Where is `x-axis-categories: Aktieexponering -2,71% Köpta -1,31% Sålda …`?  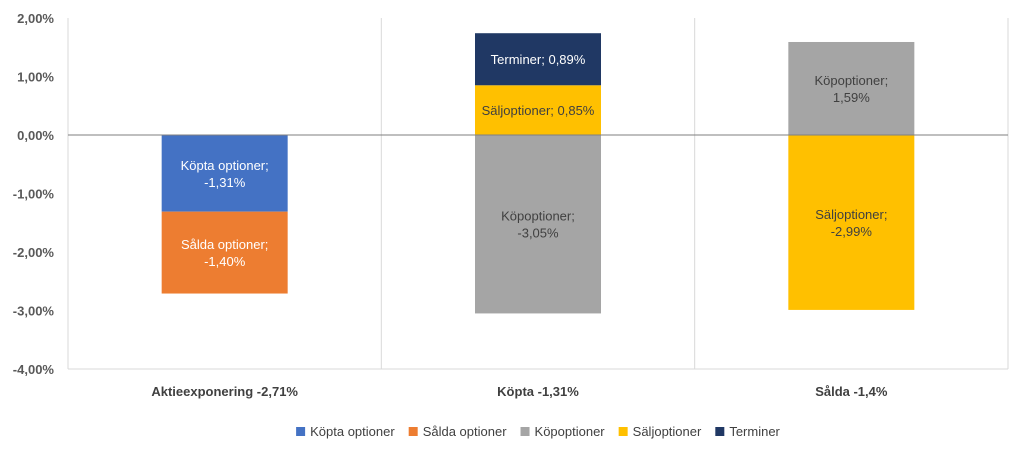 x-axis-categories: Aktieexponering -2,71% Köpta -1,31% Sålda … is located at coordinates (519, 391).